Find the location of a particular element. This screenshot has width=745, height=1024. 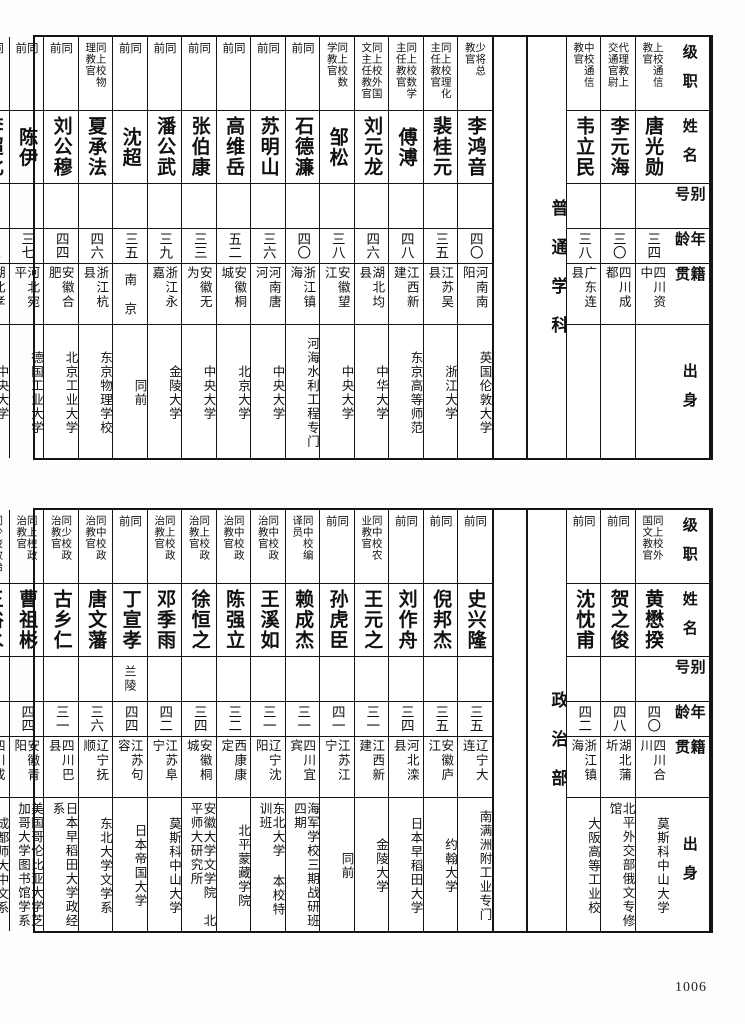

person-column: 同少校政治教官王浴水三四四川成都成都师大中文系 is located at coordinates (4, 720).